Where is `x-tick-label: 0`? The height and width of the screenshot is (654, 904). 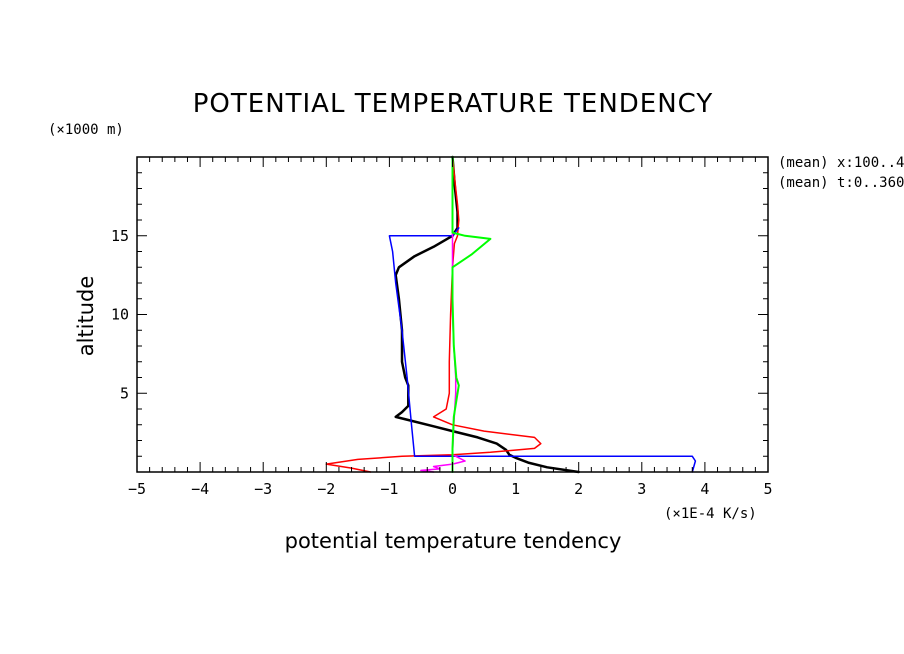
x-tick-label: 0 is located at coordinates (452, 489).